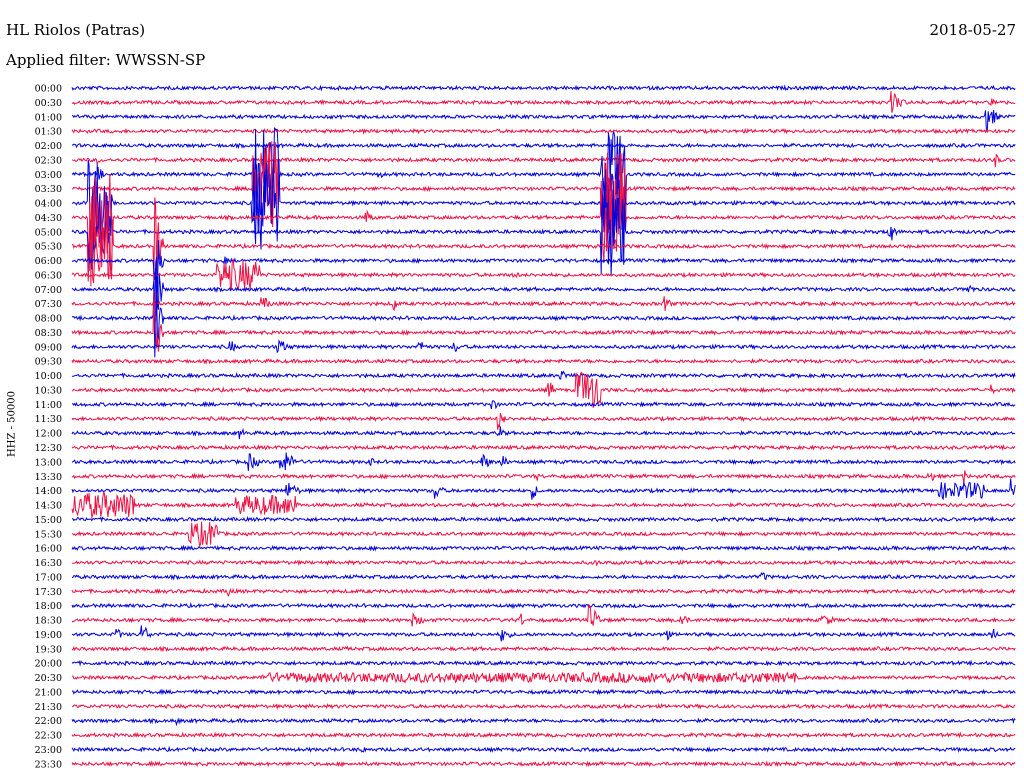 This screenshot has width=1024, height=780. I want to click on time-tick-label: 02:30, so click(48, 160).